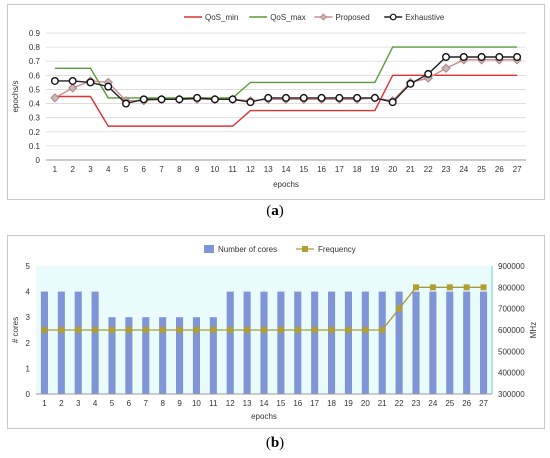  I want to click on legend-label: QoS_max, so click(288, 17).